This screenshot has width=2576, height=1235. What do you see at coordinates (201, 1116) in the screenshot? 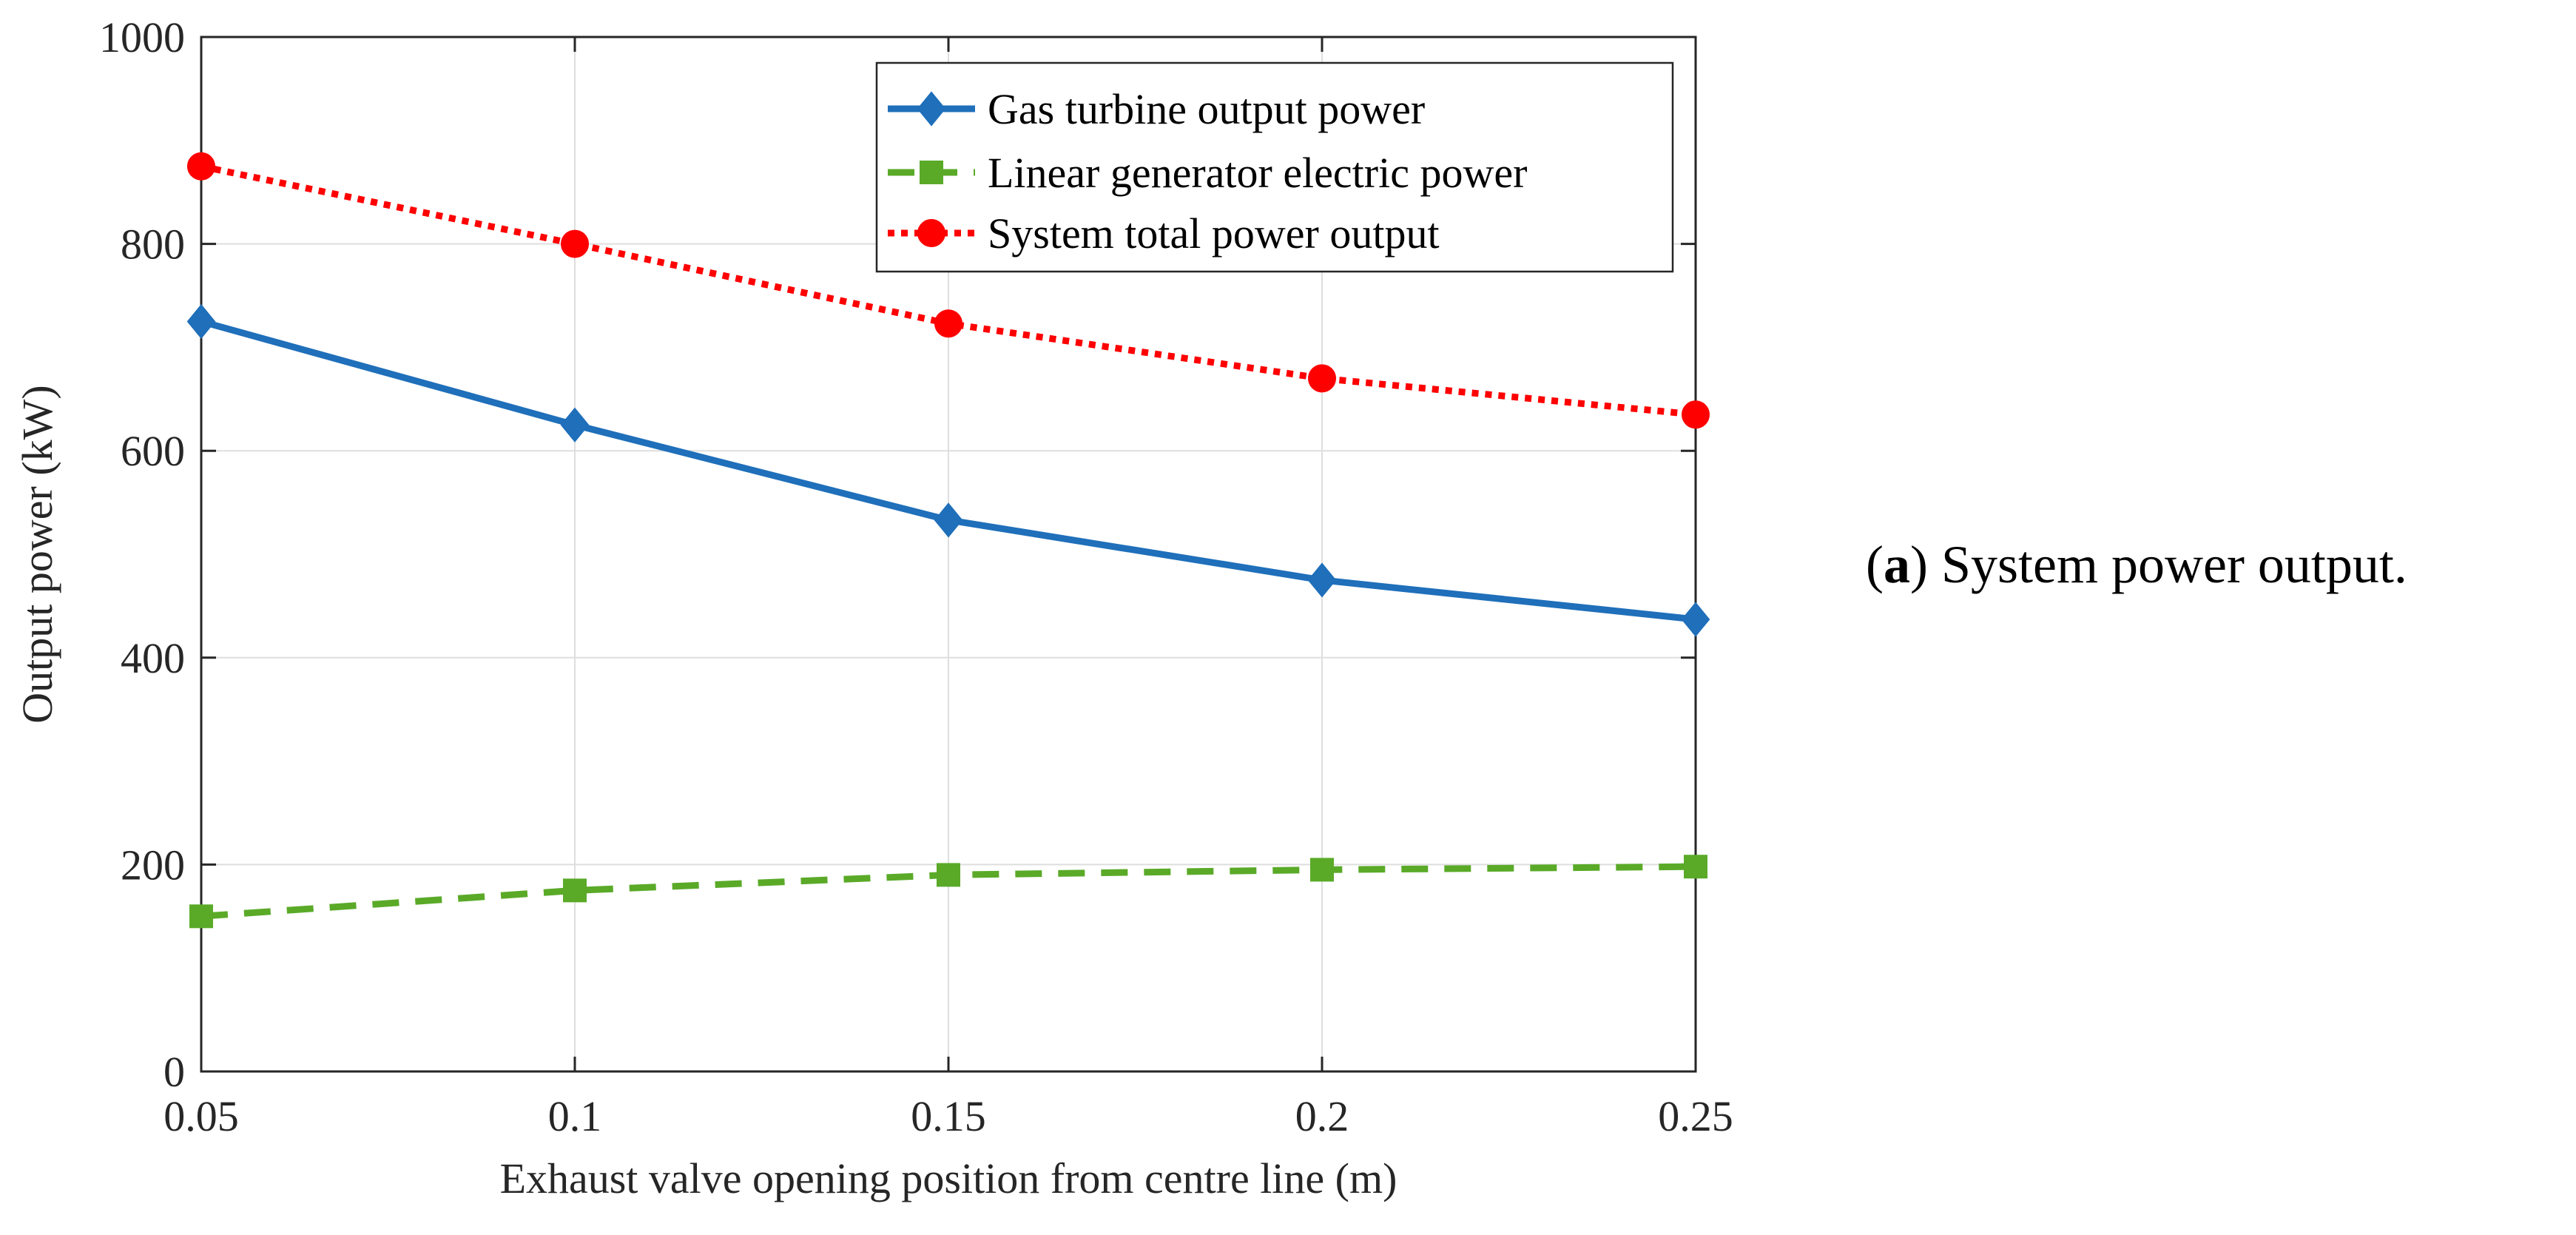
I see `x-tick-label: 0.05` at bounding box center [201, 1116].